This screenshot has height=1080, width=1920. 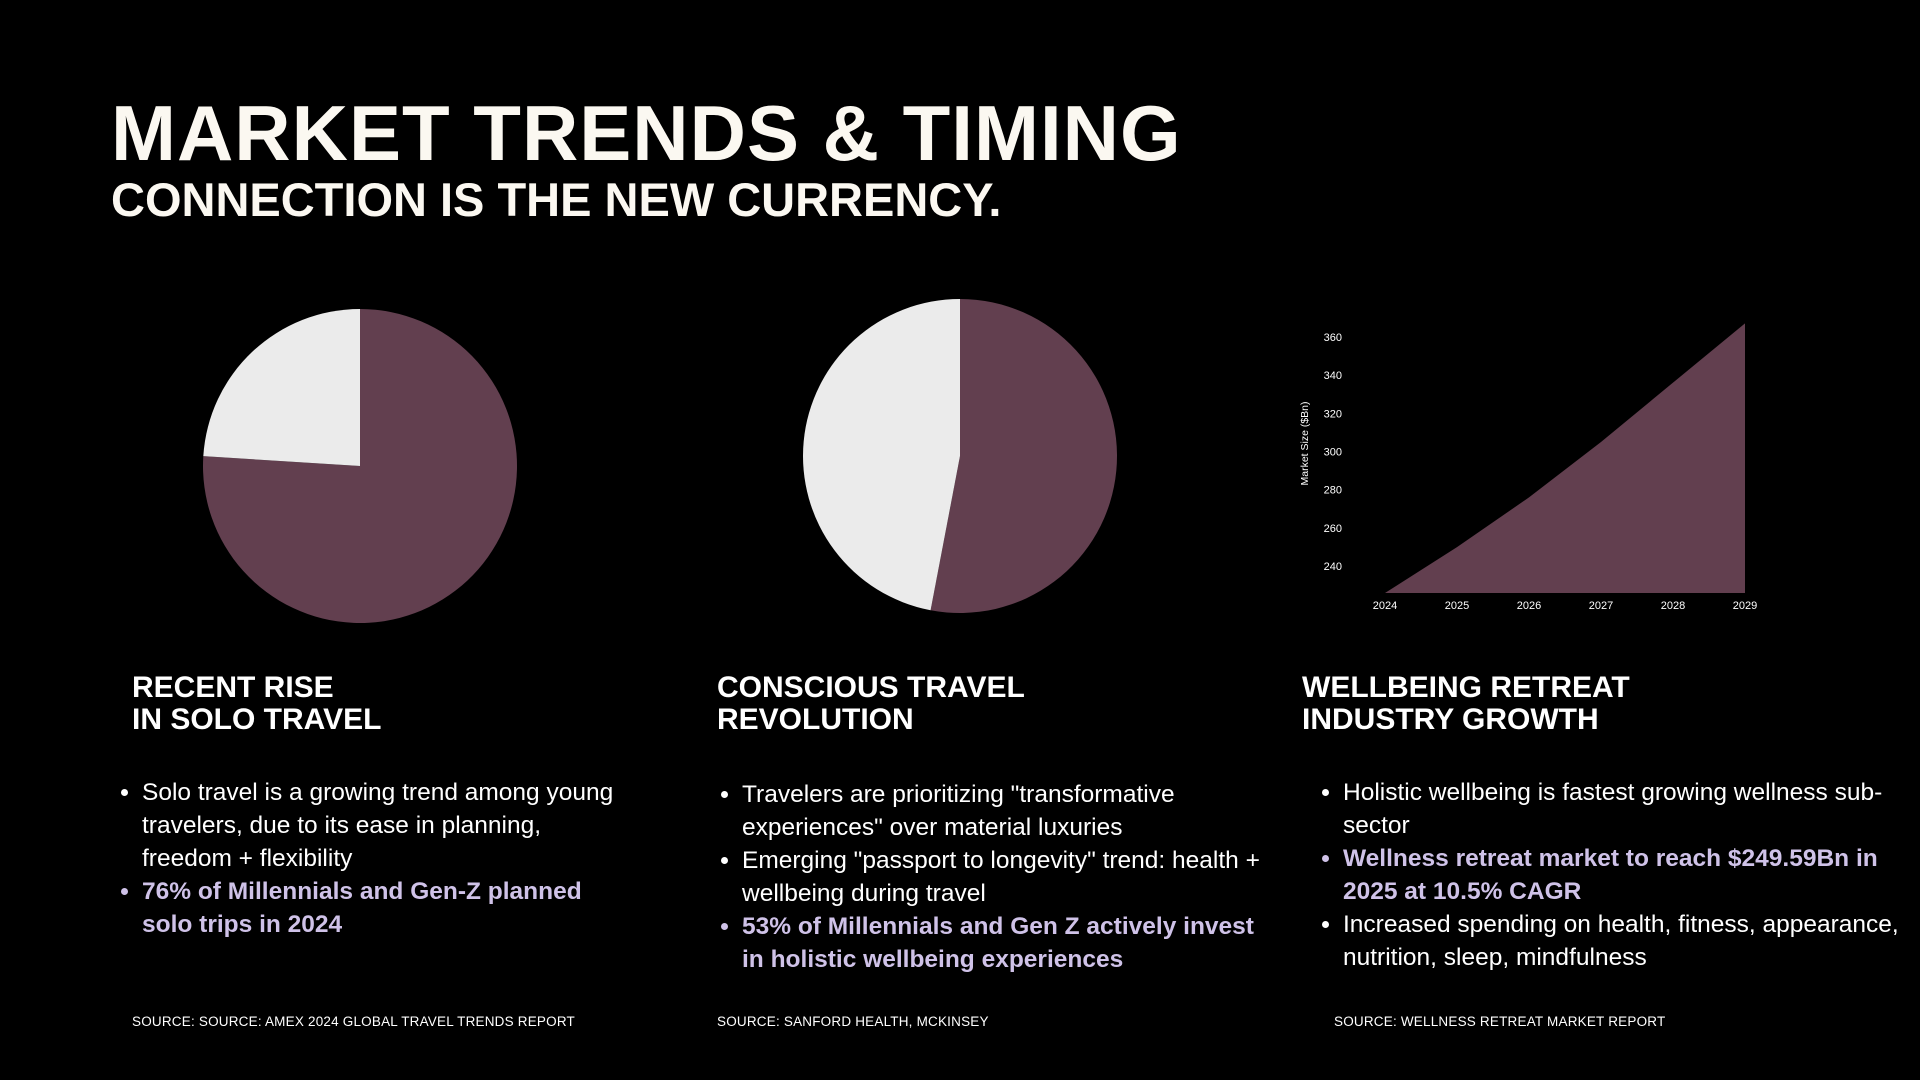 I want to click on area-series, so click(x=1565, y=458).